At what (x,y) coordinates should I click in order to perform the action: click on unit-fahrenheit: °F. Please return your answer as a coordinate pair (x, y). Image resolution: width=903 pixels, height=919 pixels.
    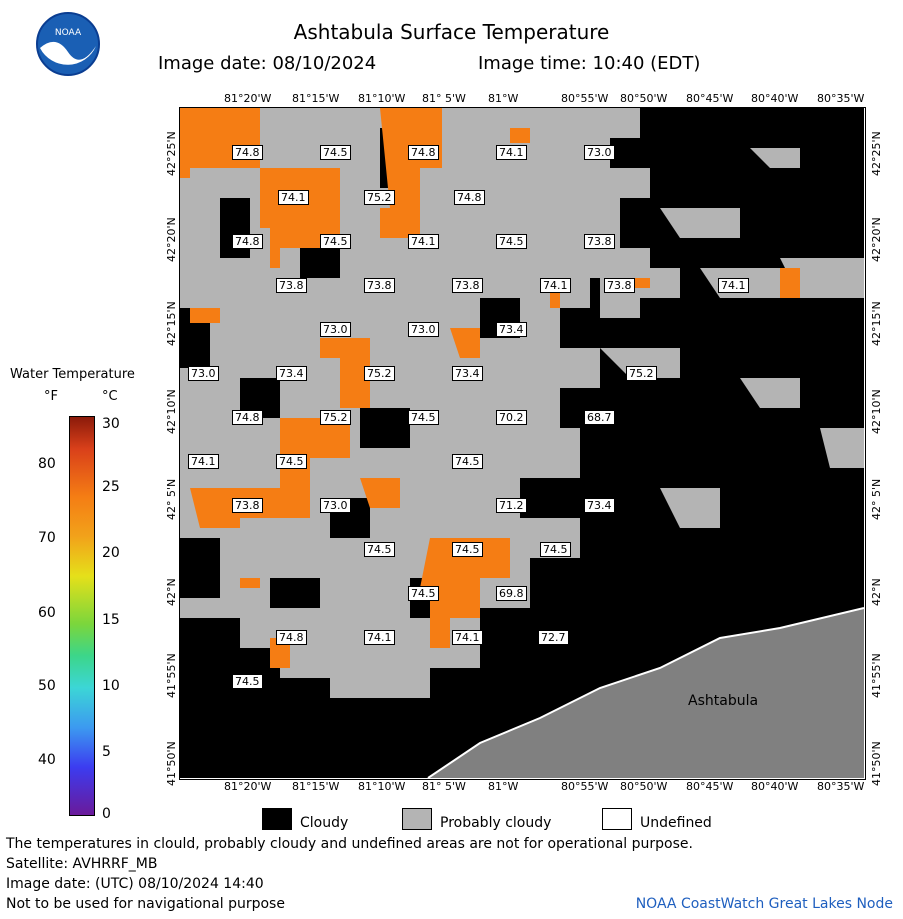
    Looking at the image, I should click on (51, 396).